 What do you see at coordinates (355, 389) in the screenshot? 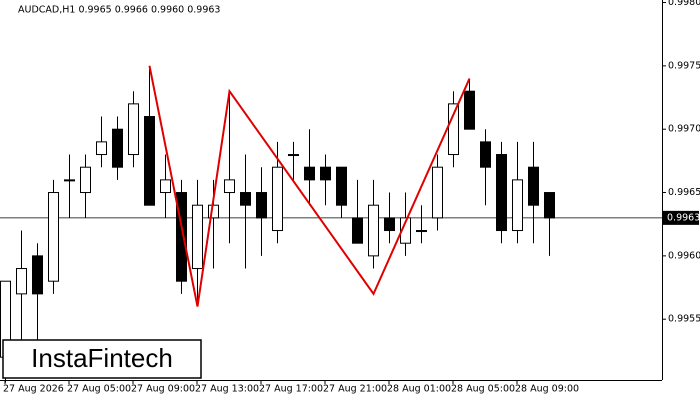
I see `x-tick-label: 27 Aug 21:00` at bounding box center [355, 389].